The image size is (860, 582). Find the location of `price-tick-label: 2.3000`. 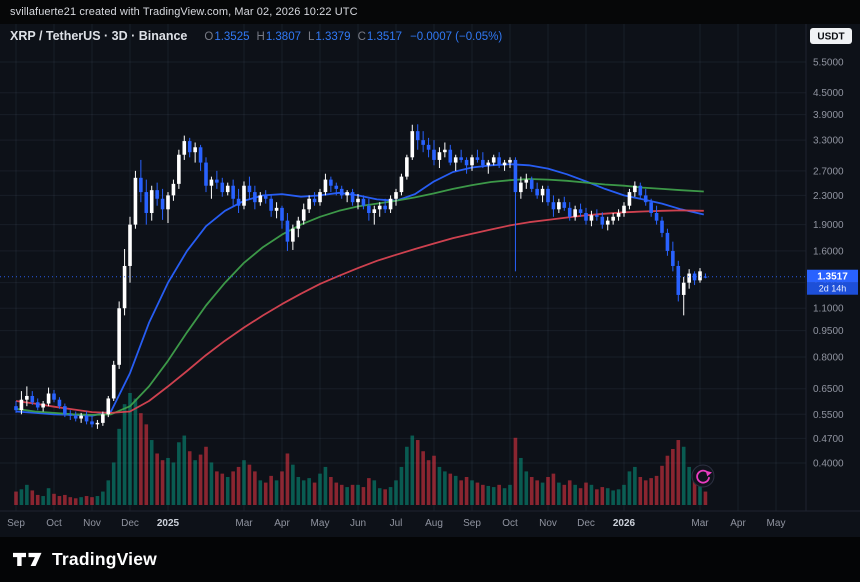

price-tick-label: 2.3000 is located at coordinates (828, 196).